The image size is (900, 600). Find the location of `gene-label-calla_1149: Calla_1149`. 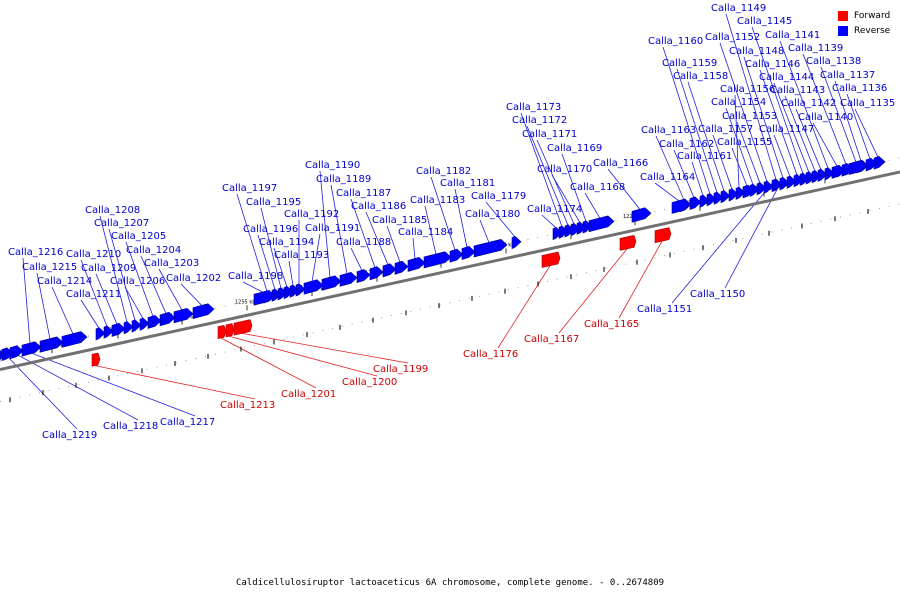

gene-label-calla_1149: Calla_1149 is located at coordinates (738, 8).